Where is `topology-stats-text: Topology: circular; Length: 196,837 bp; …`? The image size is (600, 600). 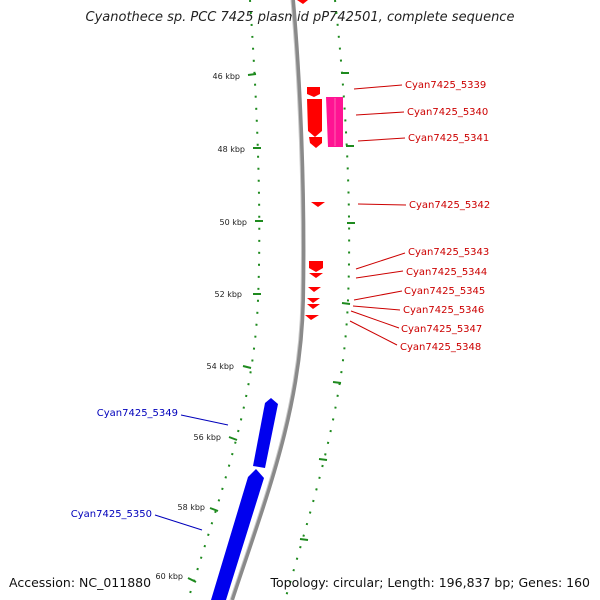 topology-stats-text: Topology: circular; Length: 196,837 bp; … is located at coordinates (430, 582).